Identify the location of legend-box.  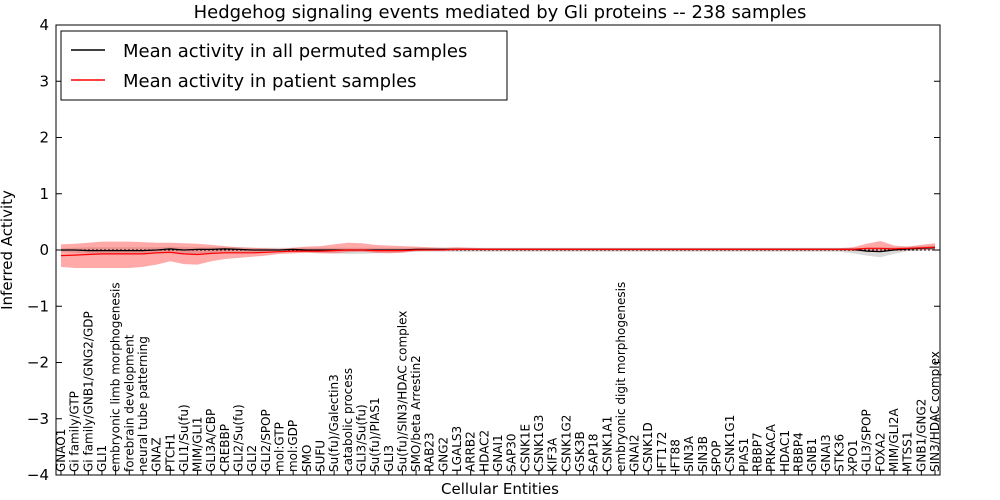
(284, 65).